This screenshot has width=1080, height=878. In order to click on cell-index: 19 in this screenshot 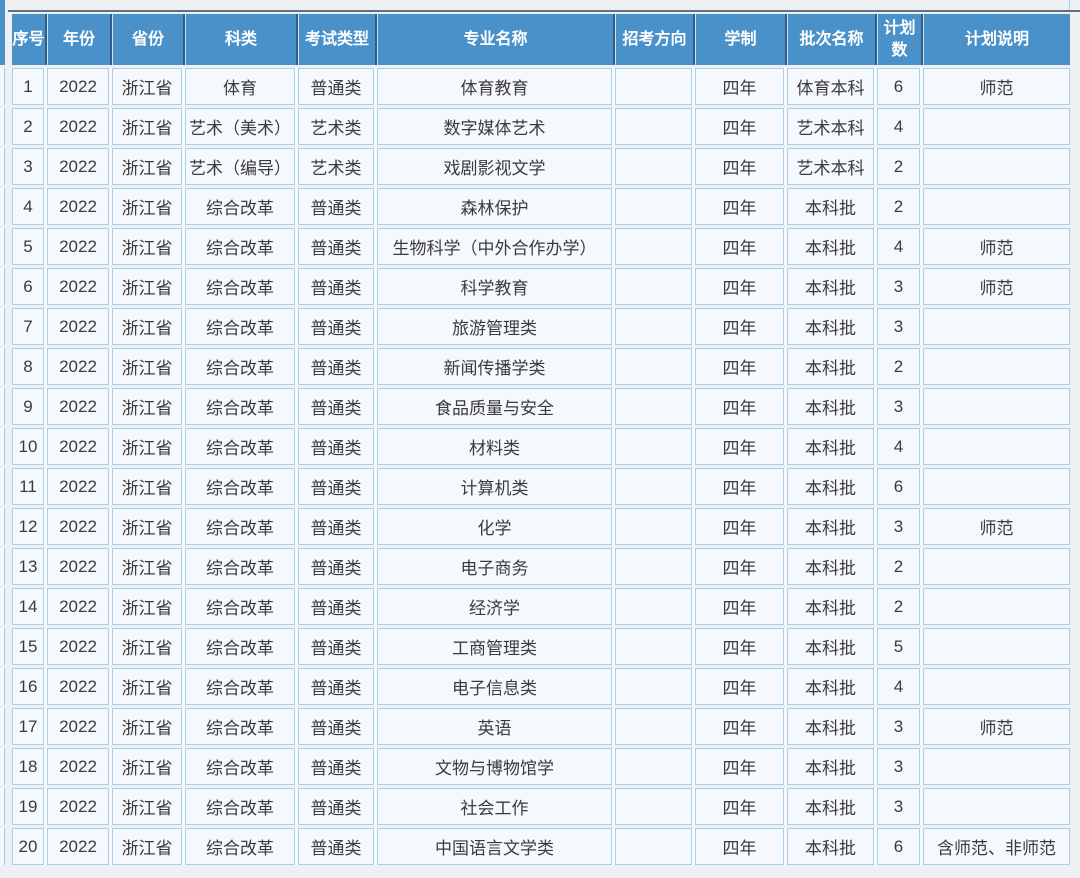, I will do `click(28, 806)`.